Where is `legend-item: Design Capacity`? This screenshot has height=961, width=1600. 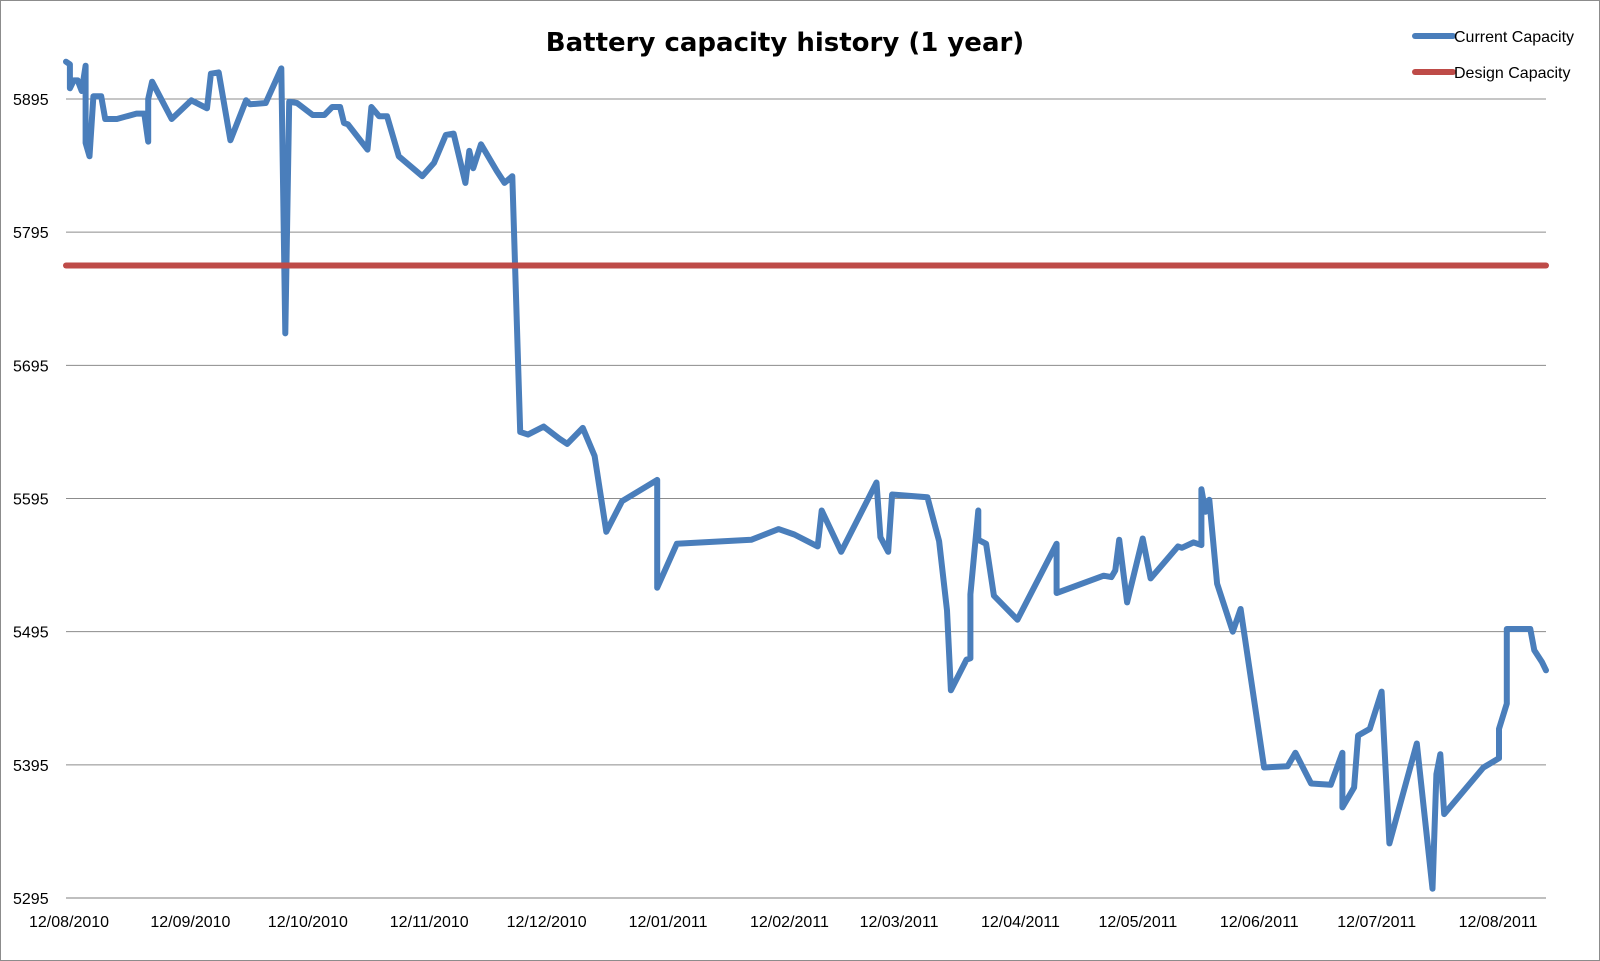
legend-item: Design Capacity is located at coordinates (1491, 73).